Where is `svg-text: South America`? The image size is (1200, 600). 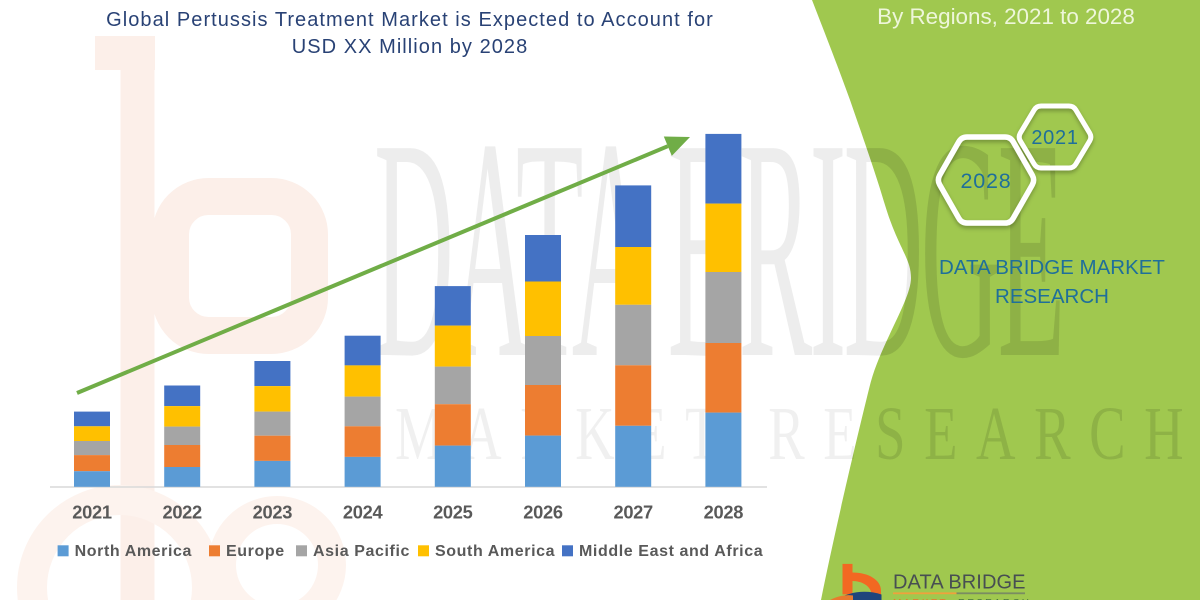 svg-text: South America is located at coordinates (495, 551).